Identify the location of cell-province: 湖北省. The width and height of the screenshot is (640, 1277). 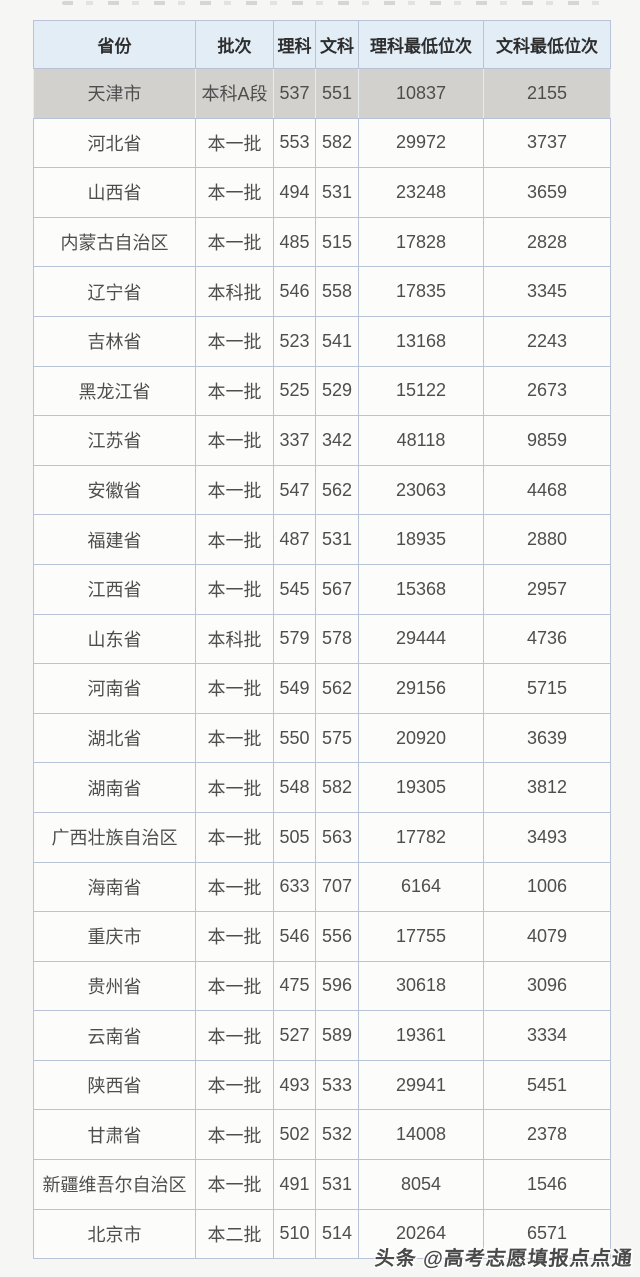
(114, 738).